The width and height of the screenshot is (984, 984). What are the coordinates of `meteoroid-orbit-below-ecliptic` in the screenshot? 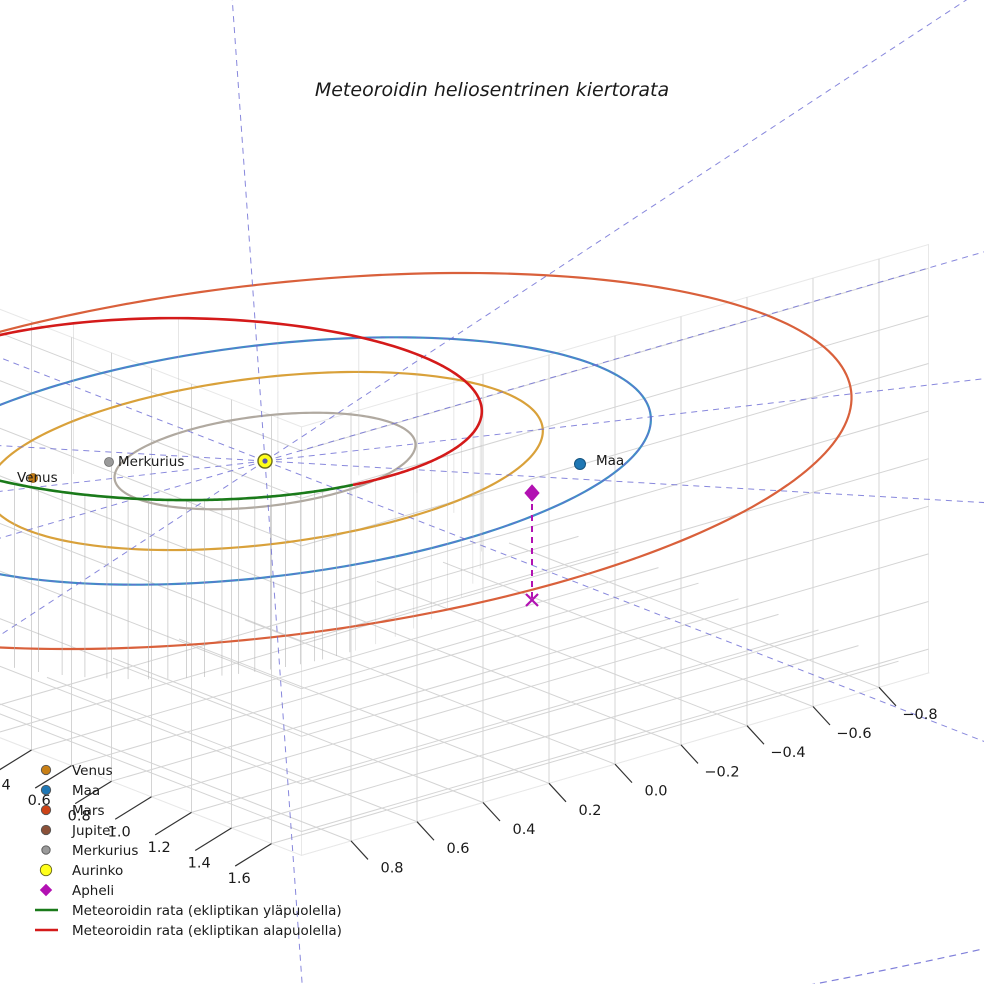 It's located at (242, 401).